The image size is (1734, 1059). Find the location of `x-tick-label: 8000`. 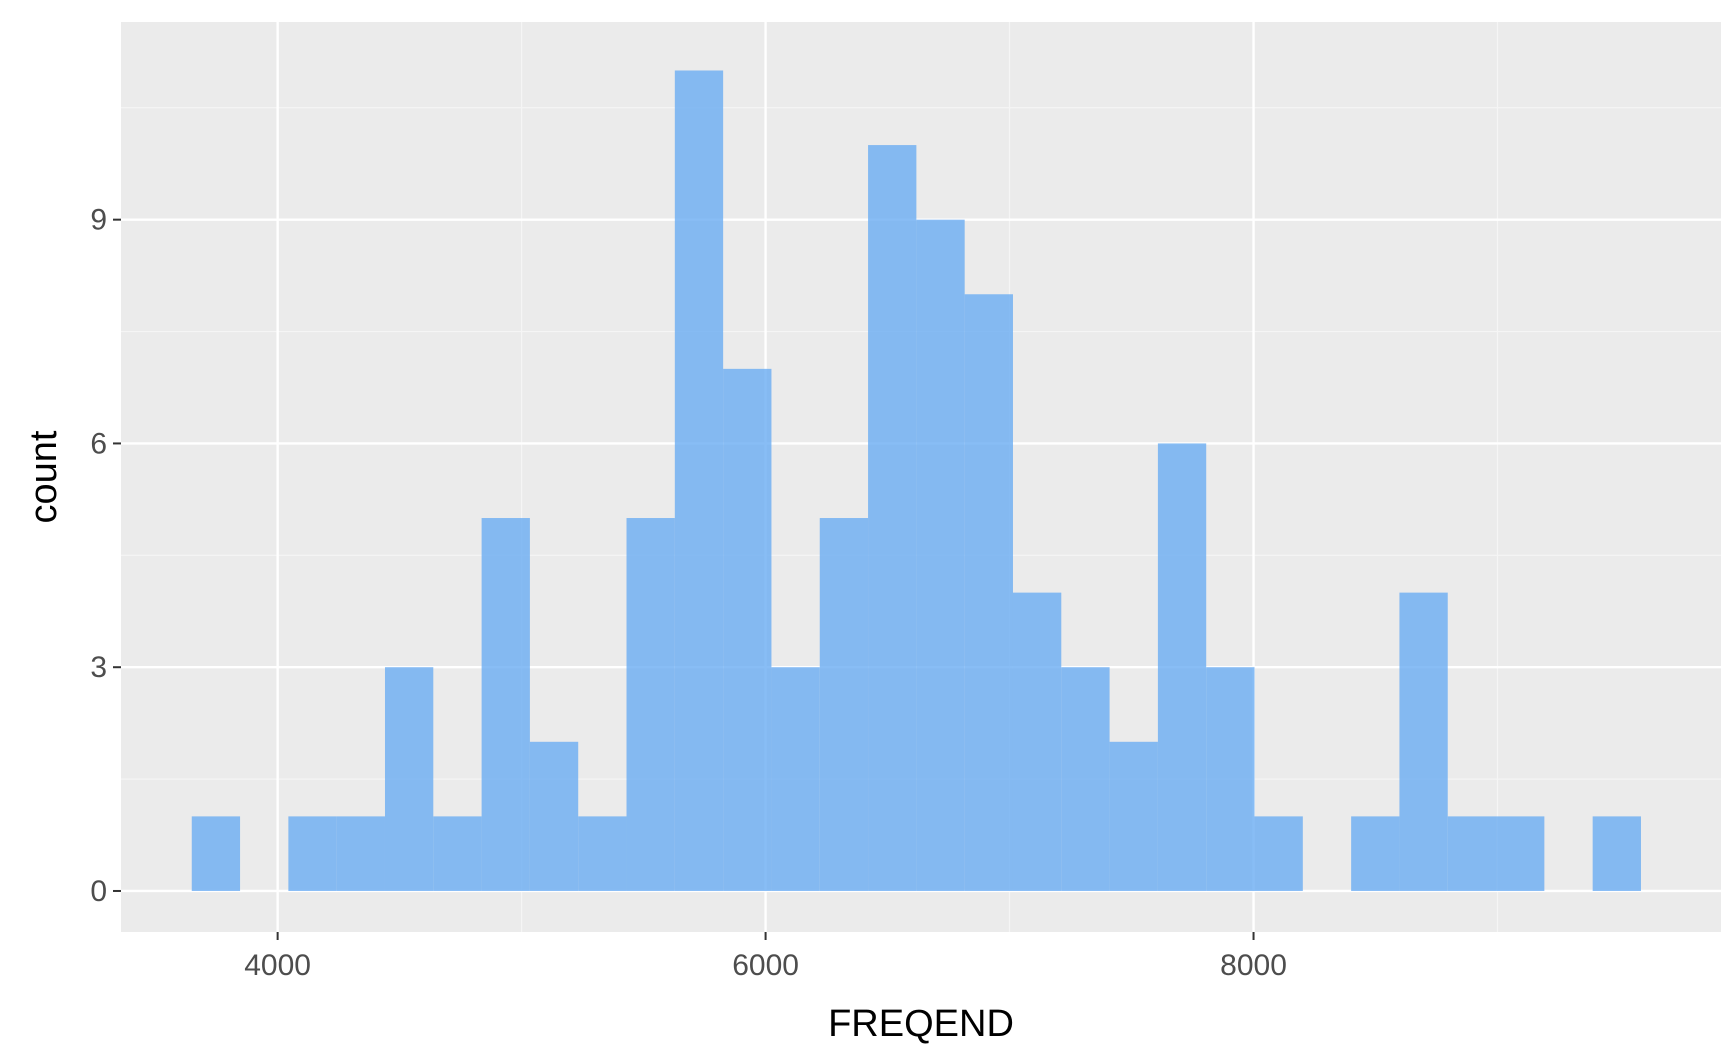

x-tick-label: 8000 is located at coordinates (1253, 965).